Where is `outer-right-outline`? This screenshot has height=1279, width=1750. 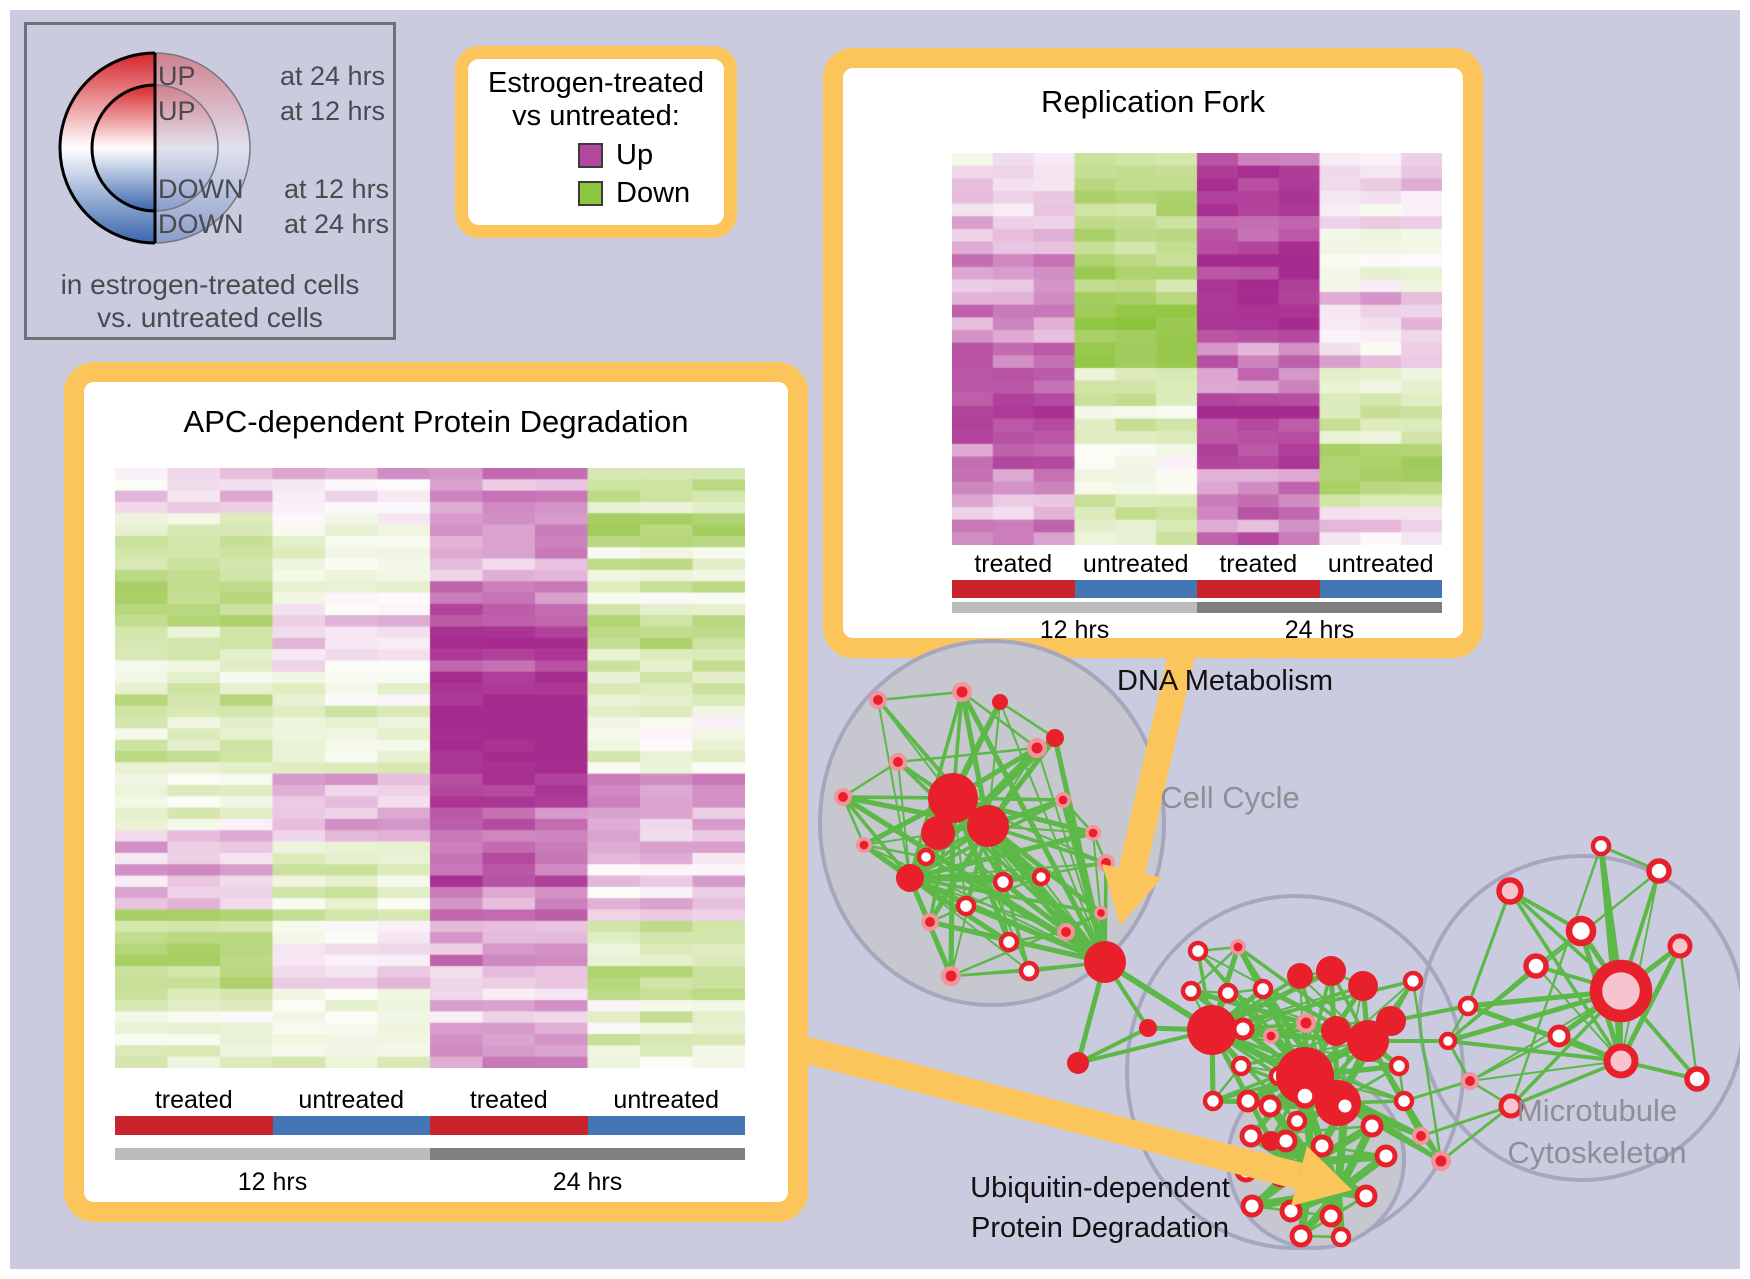
outer-right-outline is located at coordinates (202, 148).